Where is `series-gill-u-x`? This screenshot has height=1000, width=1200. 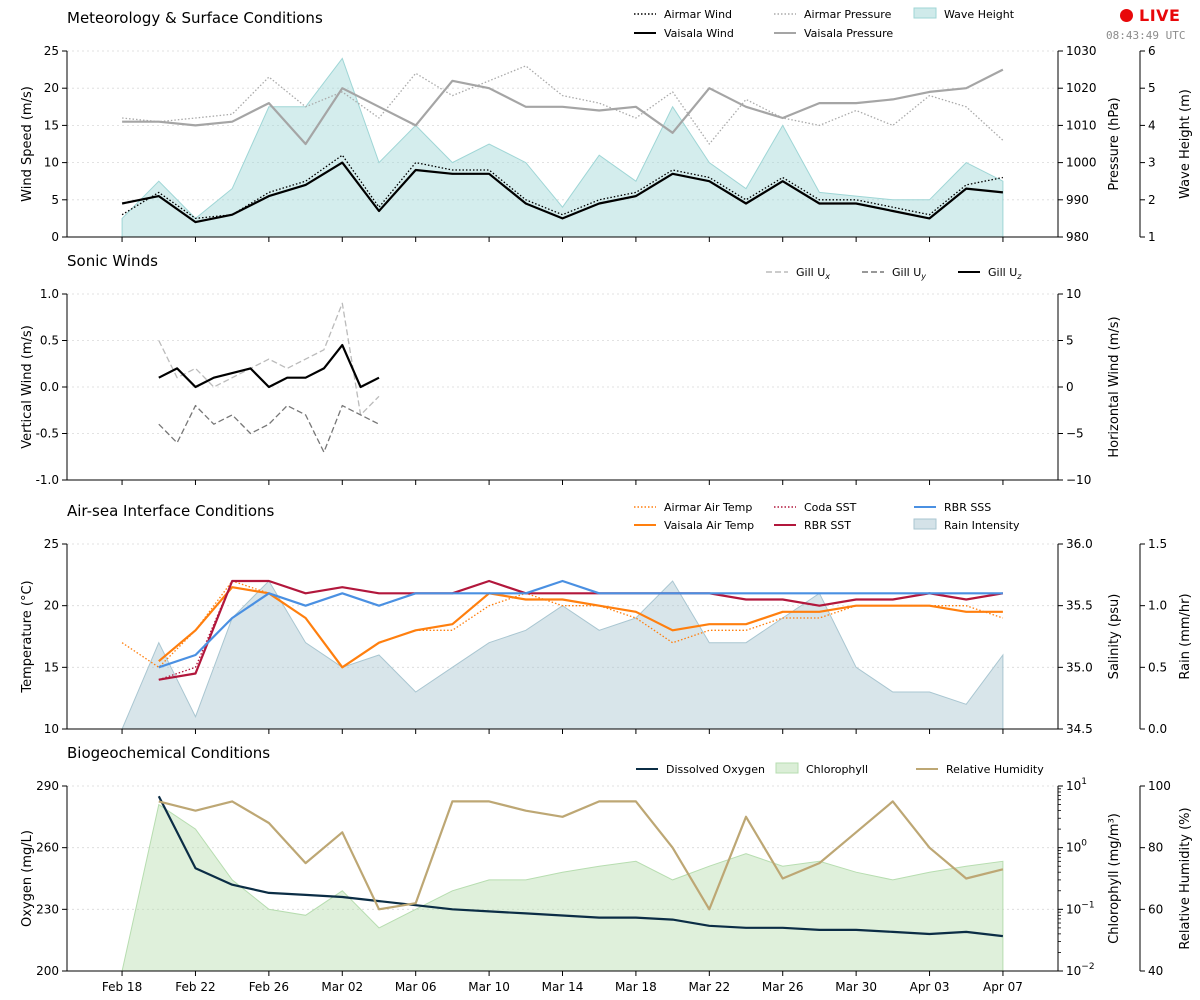
series-gill-u-x is located at coordinates (269, 359).